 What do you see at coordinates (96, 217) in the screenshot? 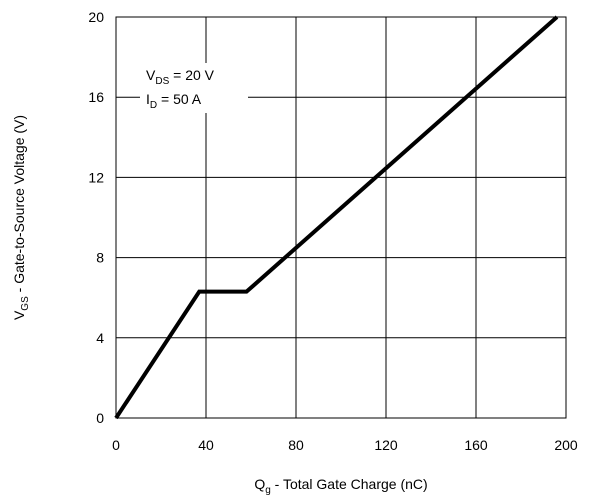
I see `y-tick-labels: 0 4 8 12 16 20` at bounding box center [96, 217].